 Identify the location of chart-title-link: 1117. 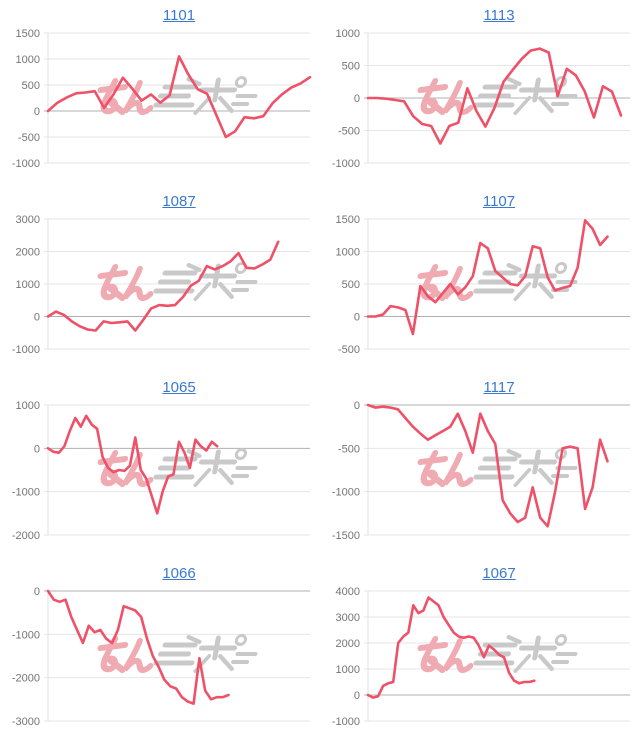
(499, 387).